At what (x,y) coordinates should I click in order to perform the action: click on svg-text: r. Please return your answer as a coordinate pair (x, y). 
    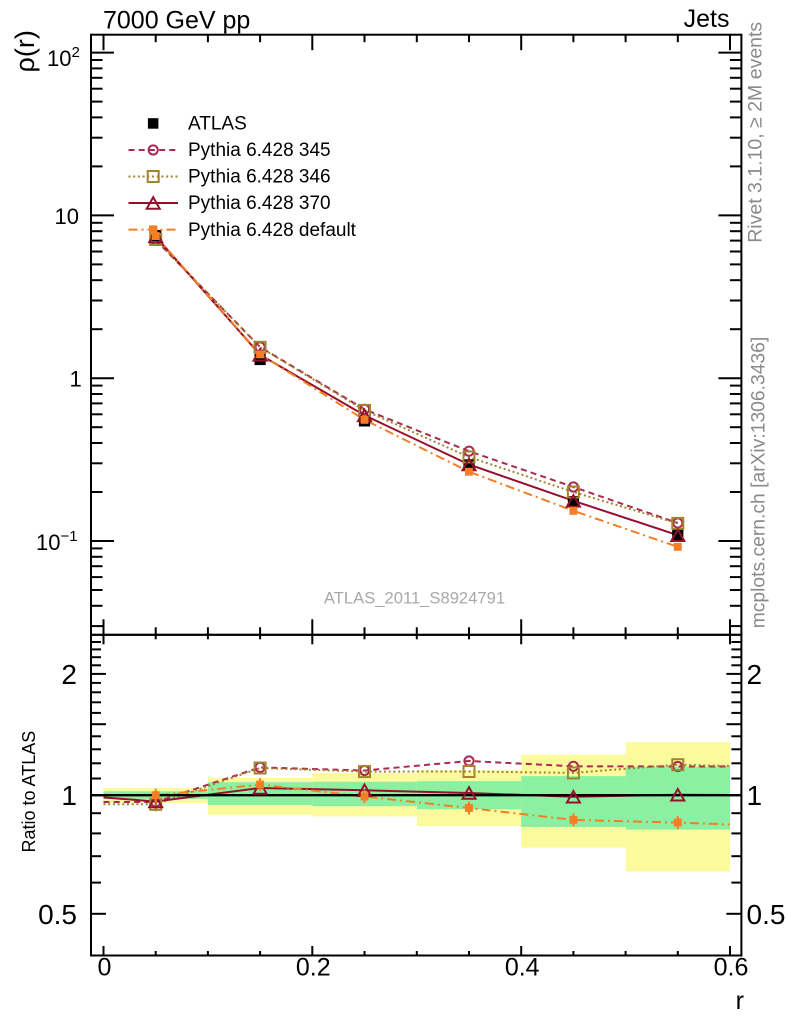
    Looking at the image, I should click on (740, 1001).